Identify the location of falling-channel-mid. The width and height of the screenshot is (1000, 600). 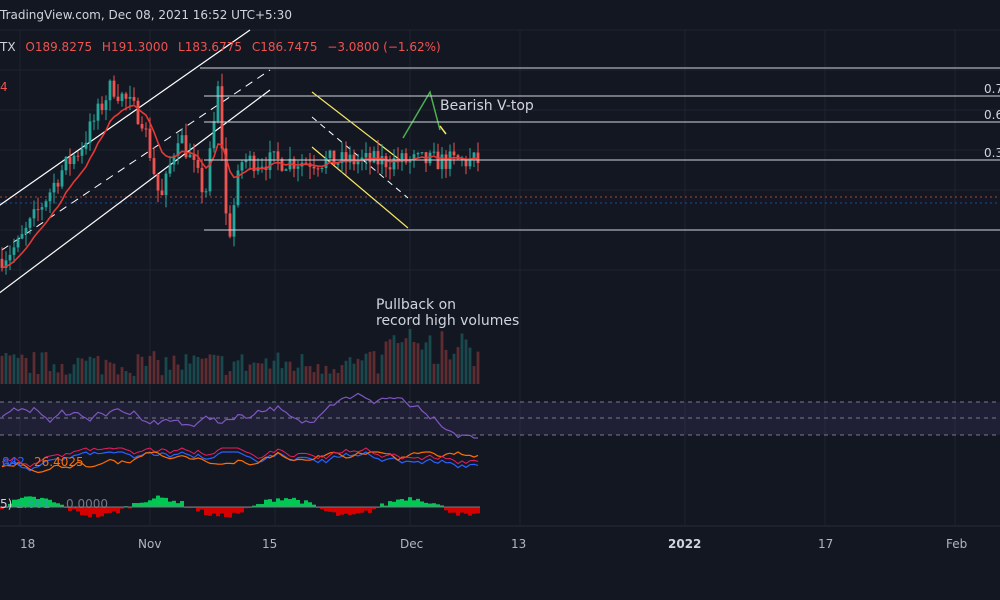
(360, 157).